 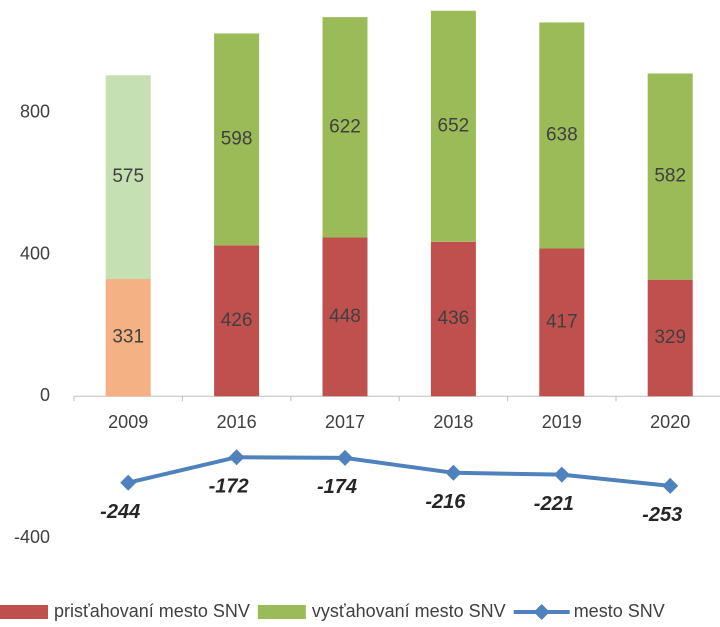 What do you see at coordinates (35, 253) in the screenshot?
I see `y-tick-label: 400` at bounding box center [35, 253].